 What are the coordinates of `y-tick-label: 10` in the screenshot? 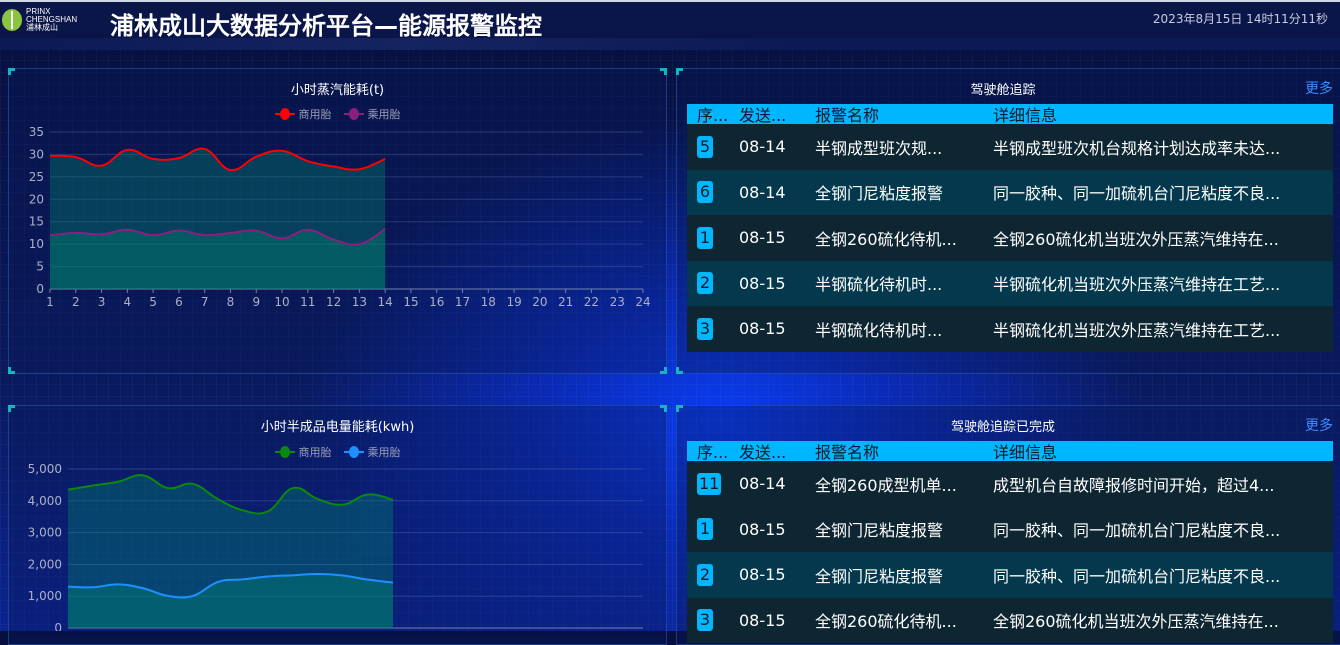 It's located at (36, 244).